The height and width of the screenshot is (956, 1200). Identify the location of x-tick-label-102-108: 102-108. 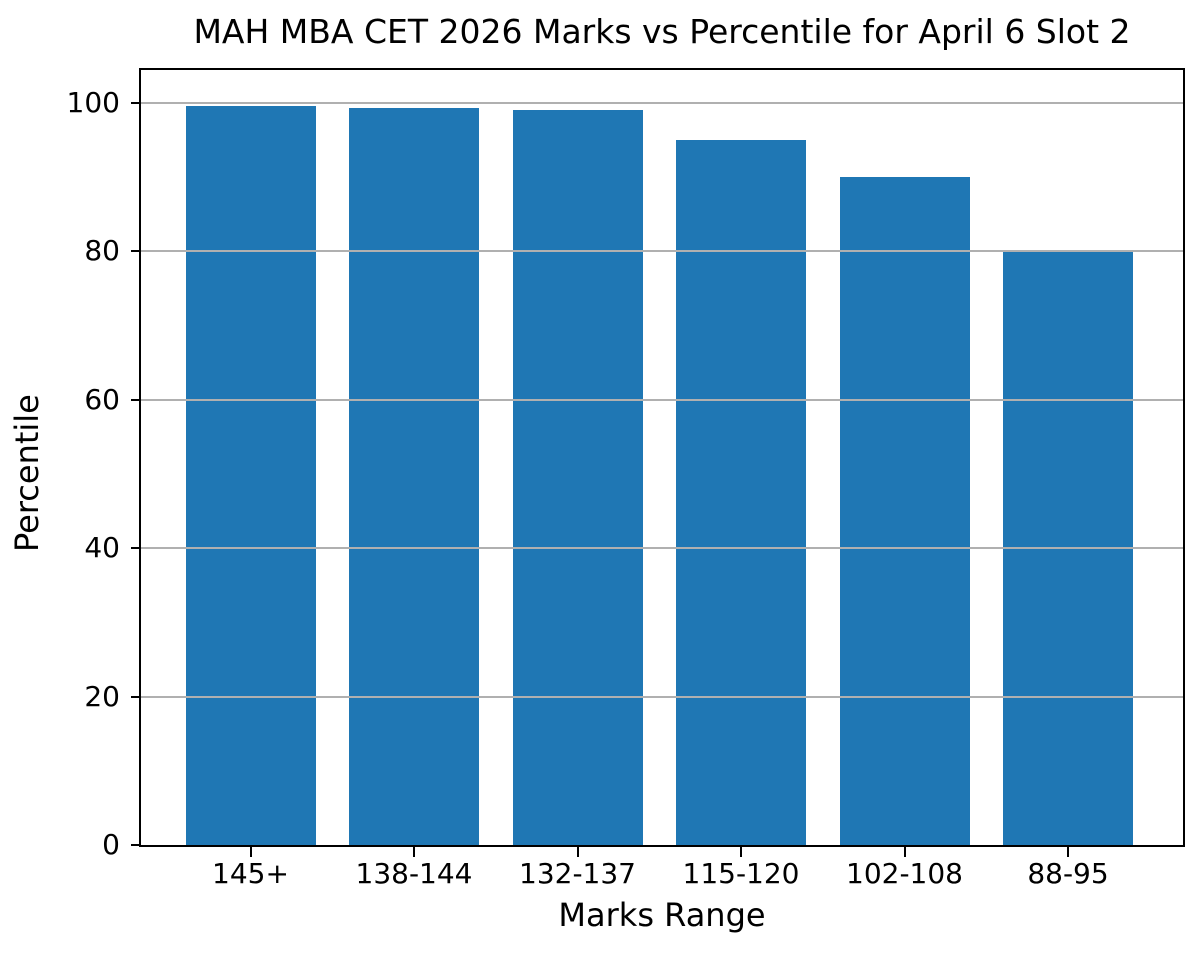
(904, 873).